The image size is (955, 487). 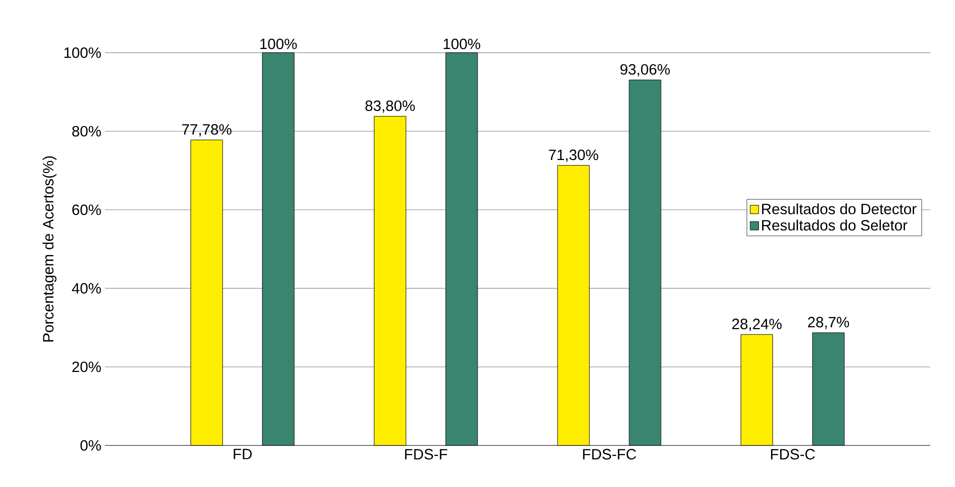 What do you see at coordinates (829, 323) in the screenshot?
I see `data-label: 28,7%` at bounding box center [829, 323].